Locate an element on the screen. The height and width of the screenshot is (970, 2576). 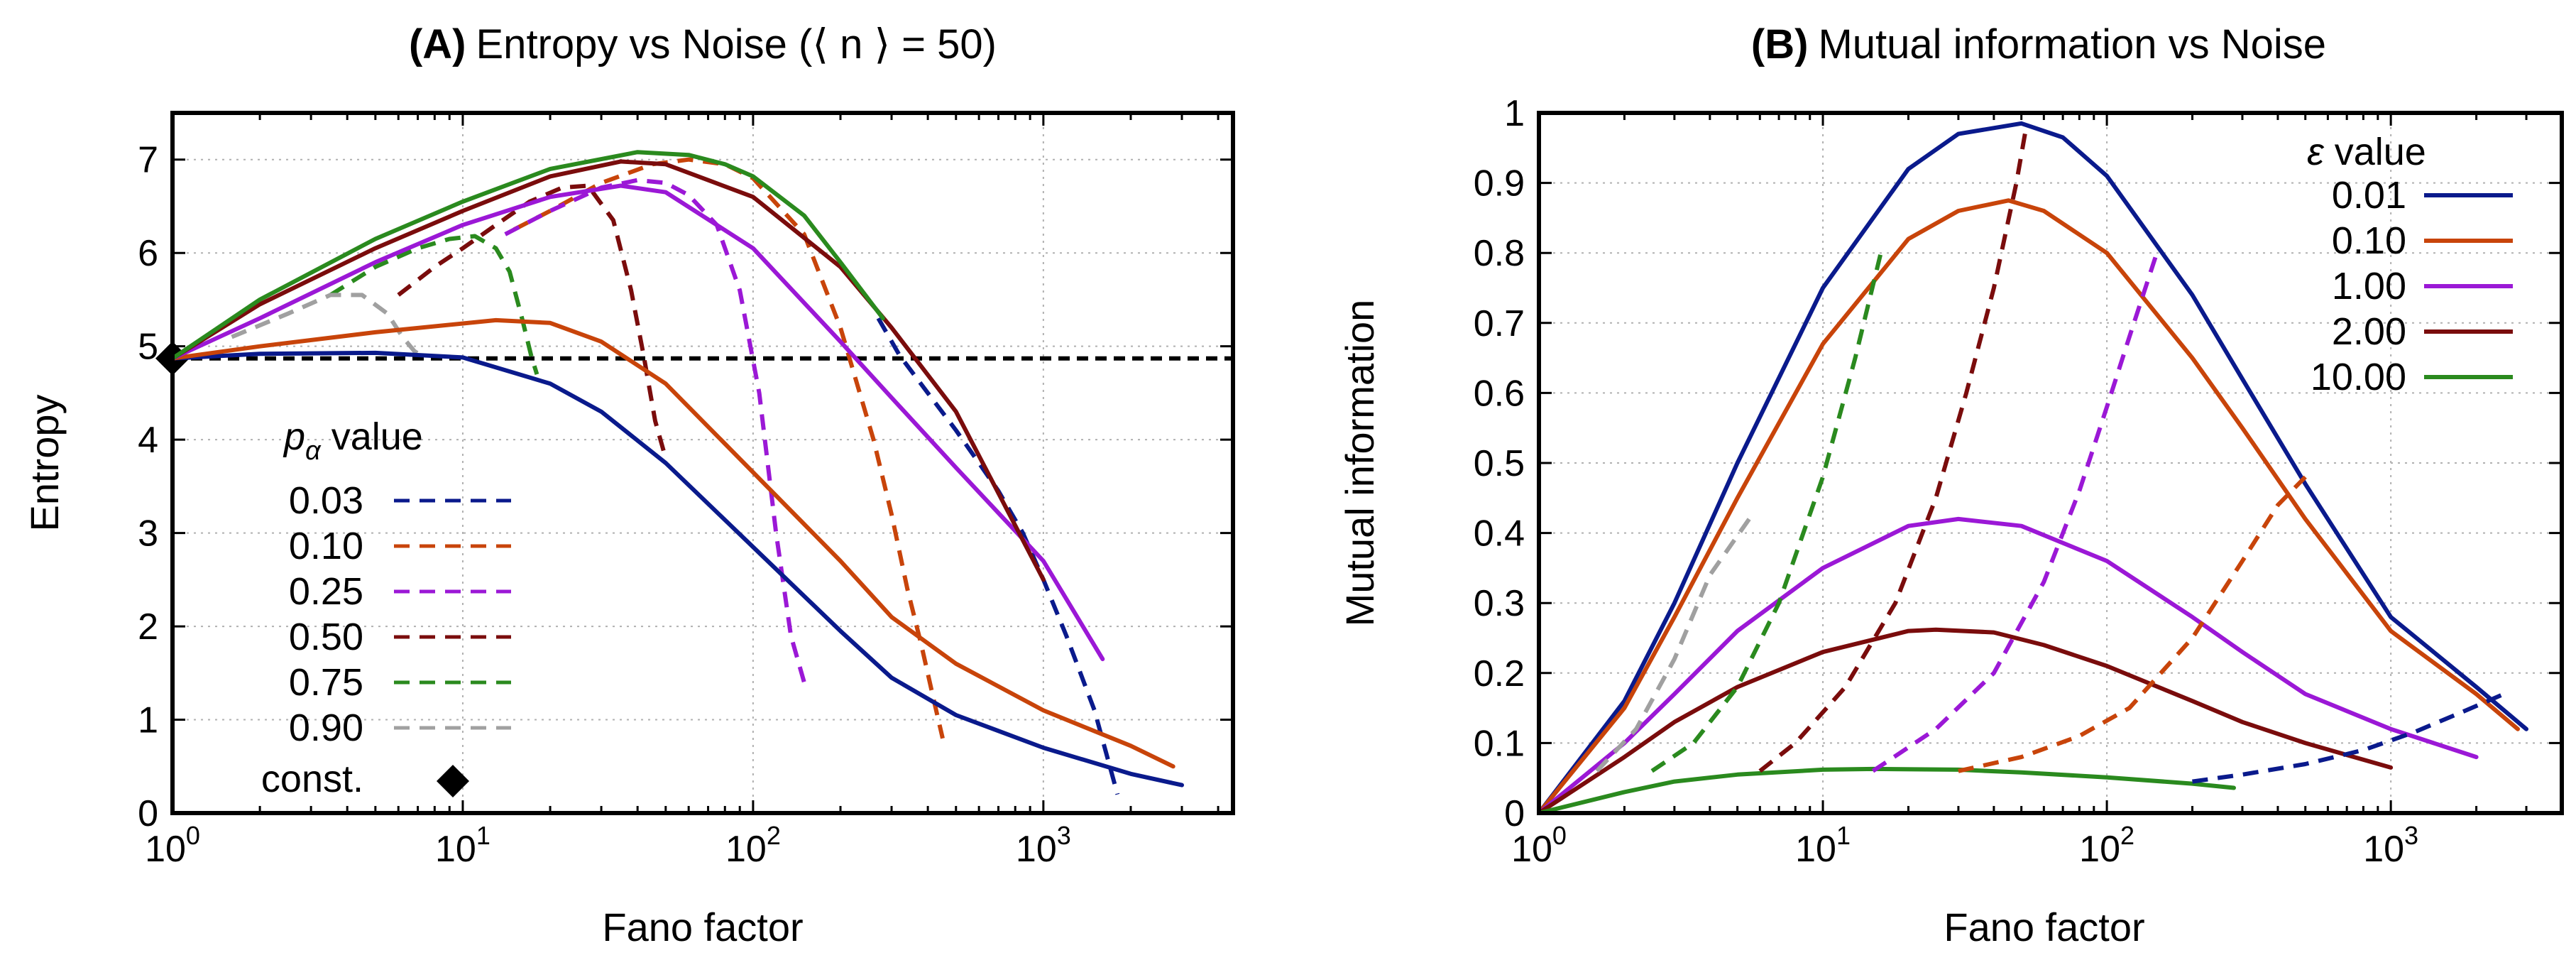
panel-b-ylabel: Mutual information is located at coordinates (1359, 464).